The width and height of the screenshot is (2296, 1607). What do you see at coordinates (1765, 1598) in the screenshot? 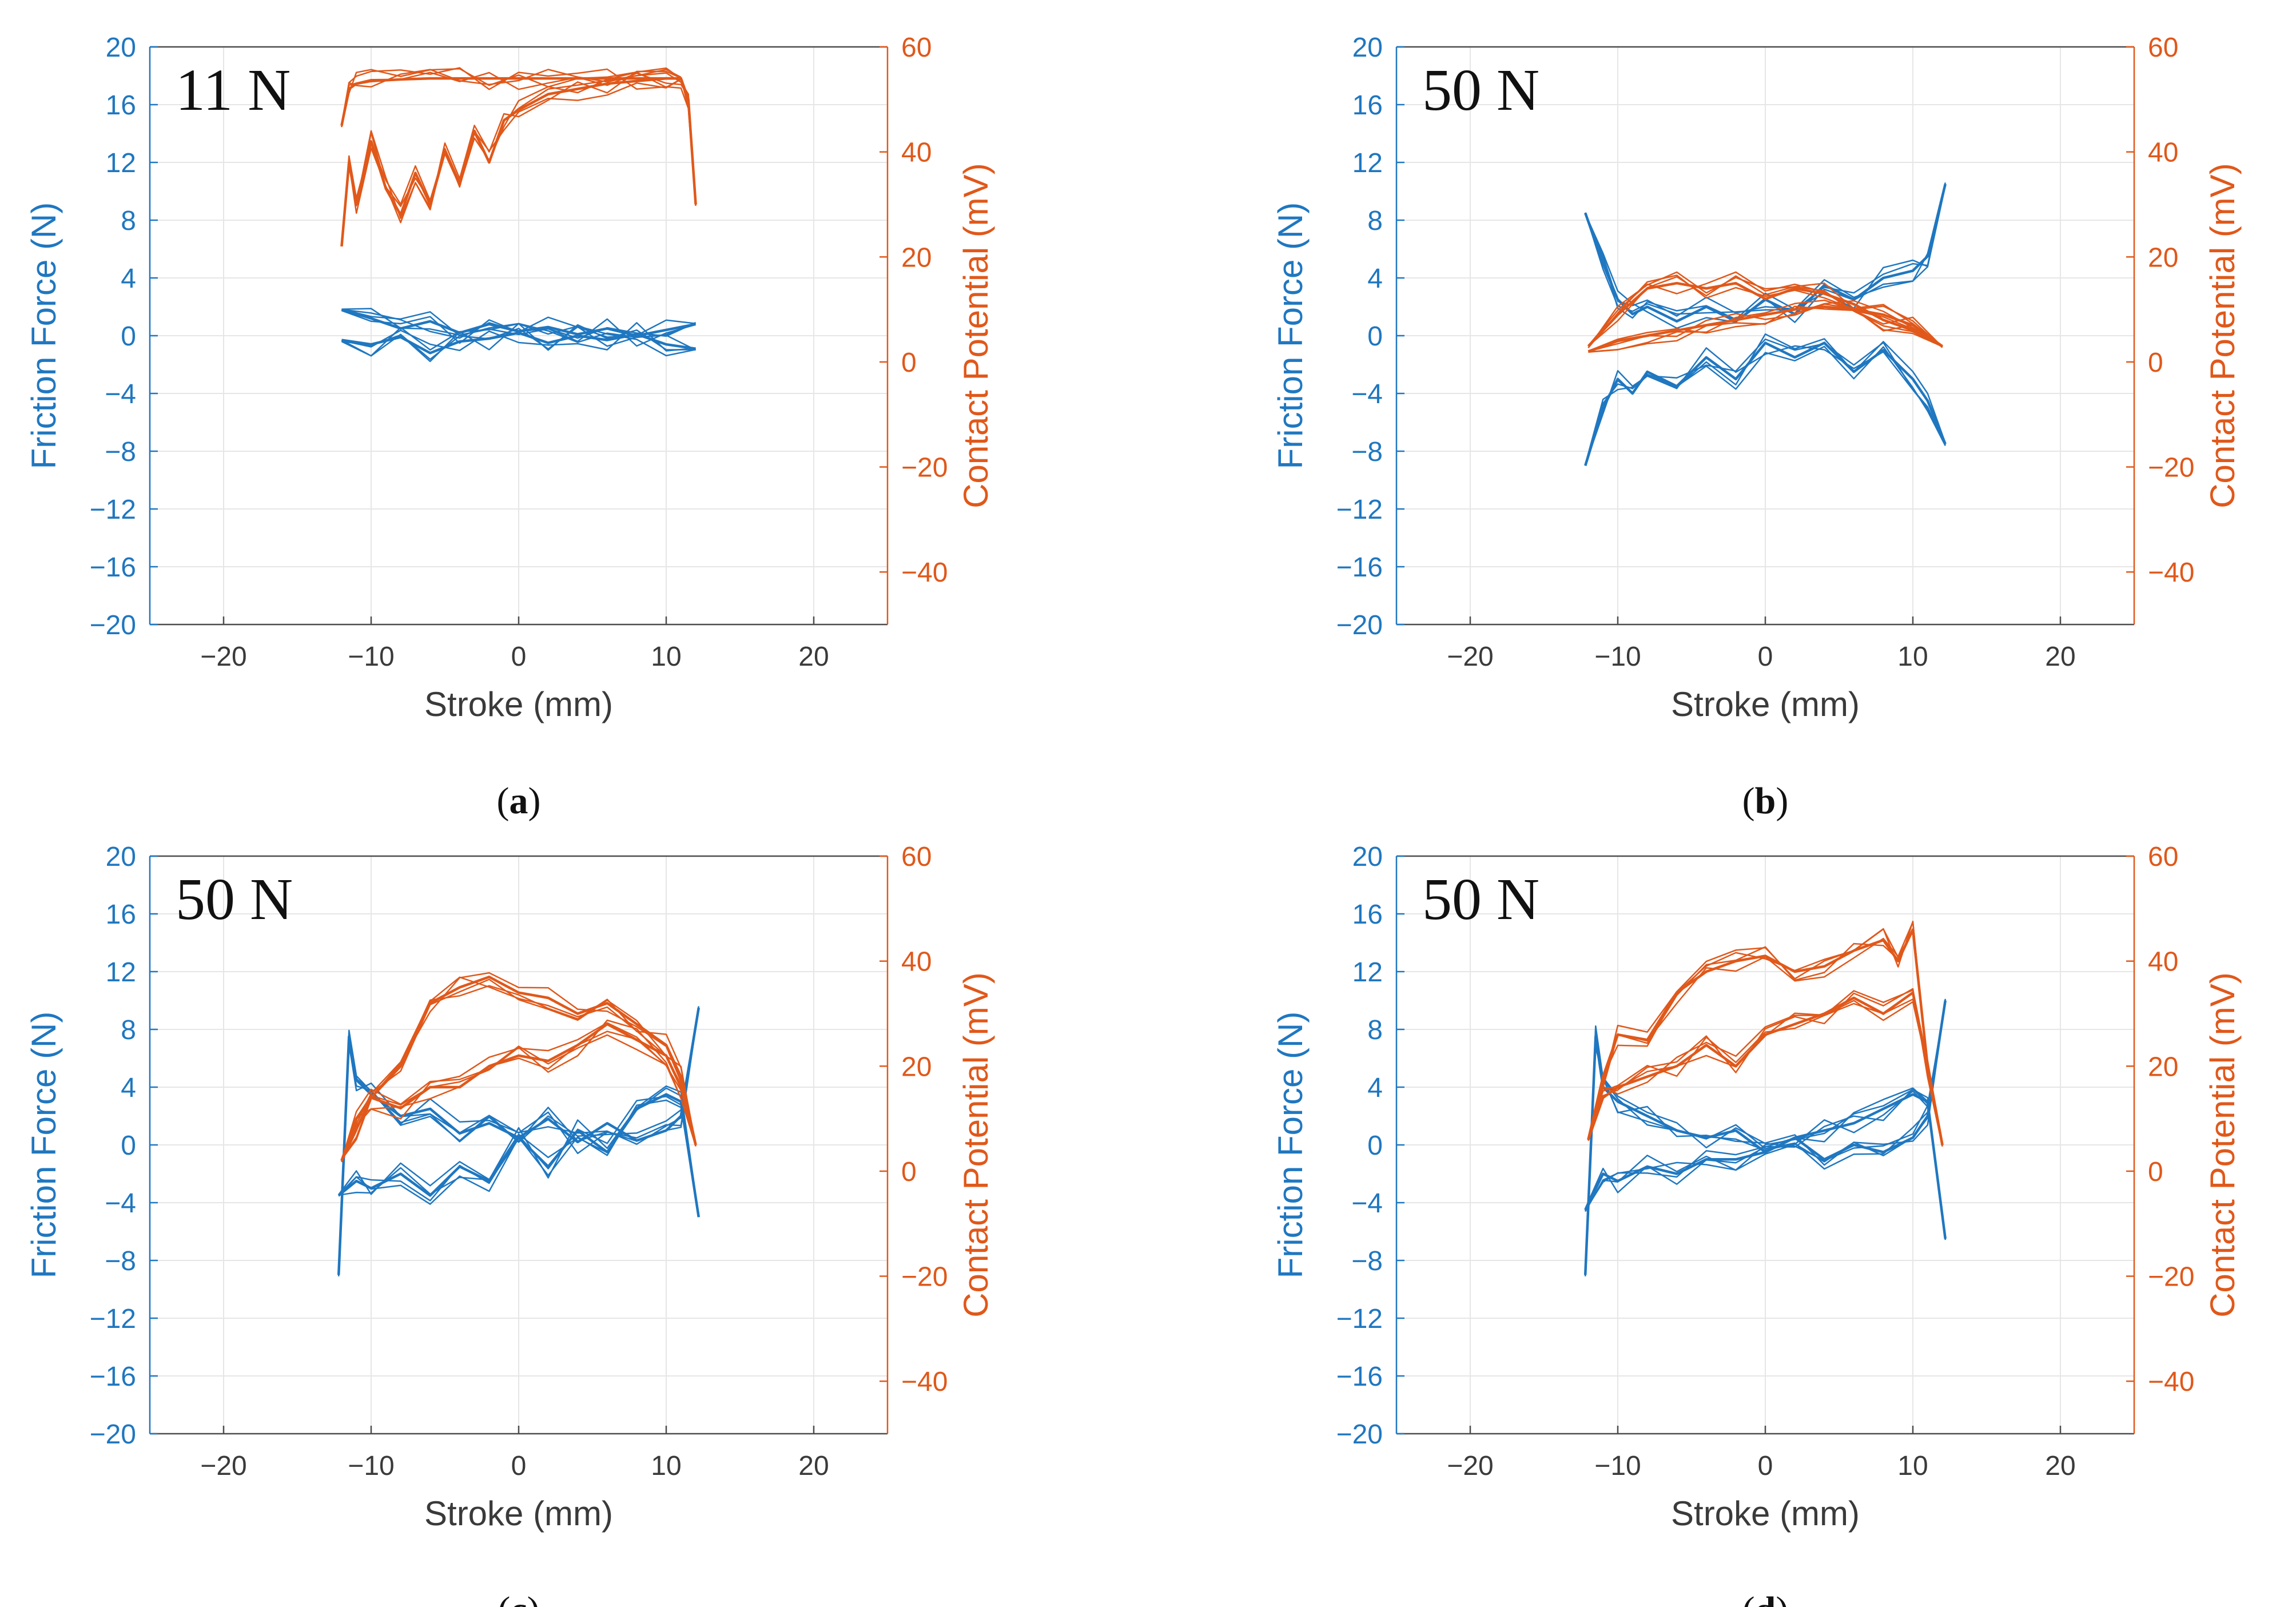
I see `subfigure-caption: (d)` at bounding box center [1765, 1598].